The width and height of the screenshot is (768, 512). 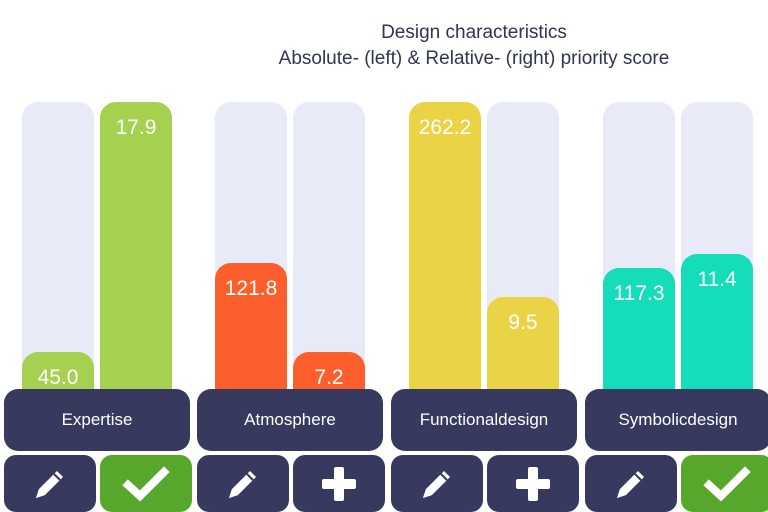 I want to click on data-label-relative-symbolic-design: 11.4, so click(x=717, y=279).